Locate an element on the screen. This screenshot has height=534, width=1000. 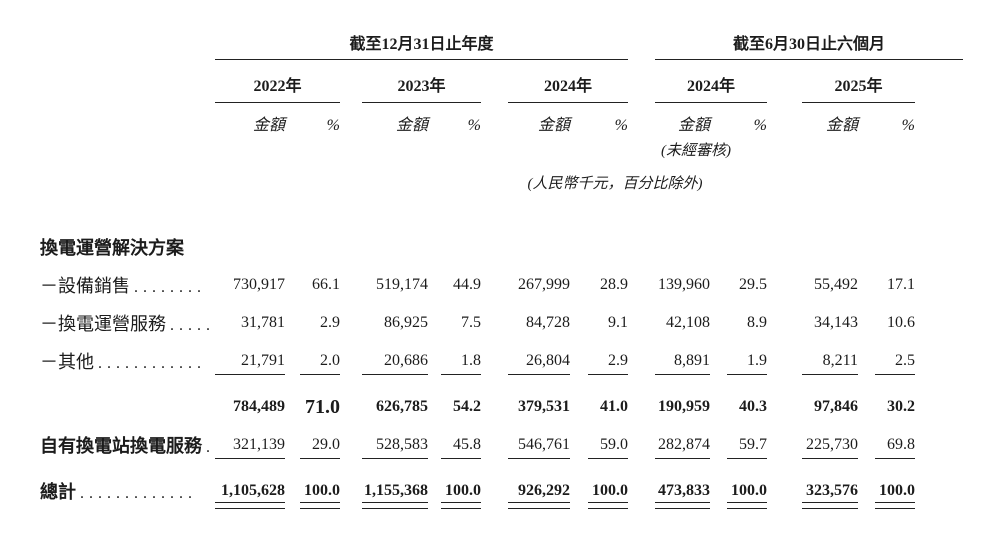
percent-value: 1.9 is located at coordinates (738, 363).